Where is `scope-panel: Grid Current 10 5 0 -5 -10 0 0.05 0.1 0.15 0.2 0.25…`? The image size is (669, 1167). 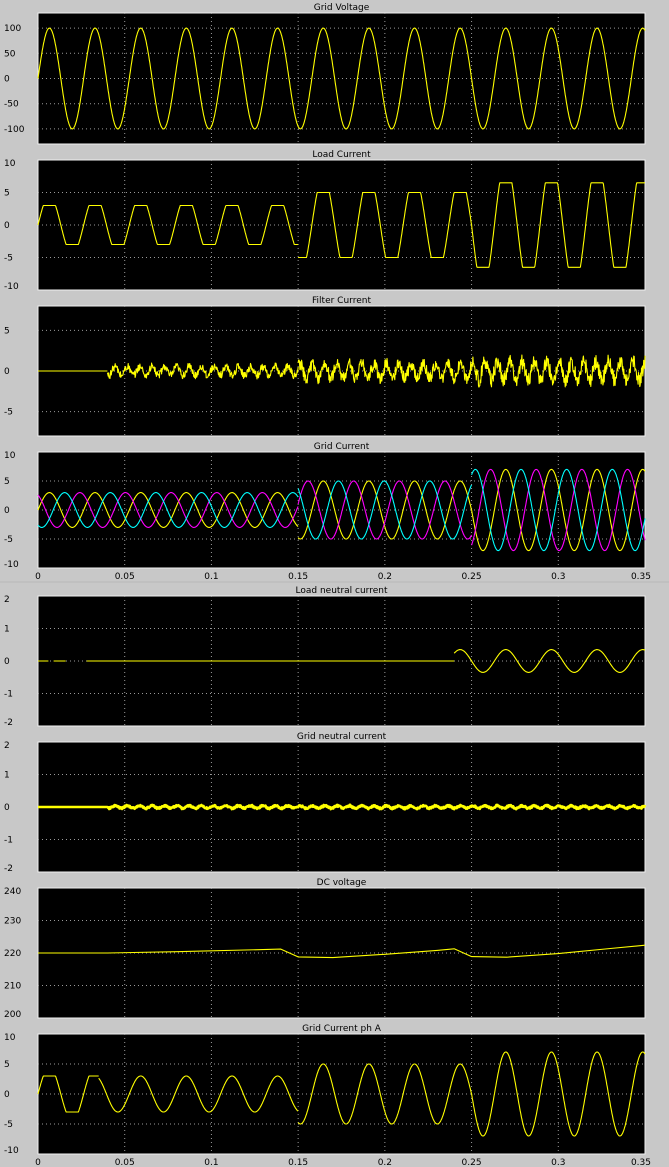 scope-panel: Grid Current 10 5 0 -5 -10 0 0.05 0.1 0.15 0.2 0.25… is located at coordinates (334, 510).